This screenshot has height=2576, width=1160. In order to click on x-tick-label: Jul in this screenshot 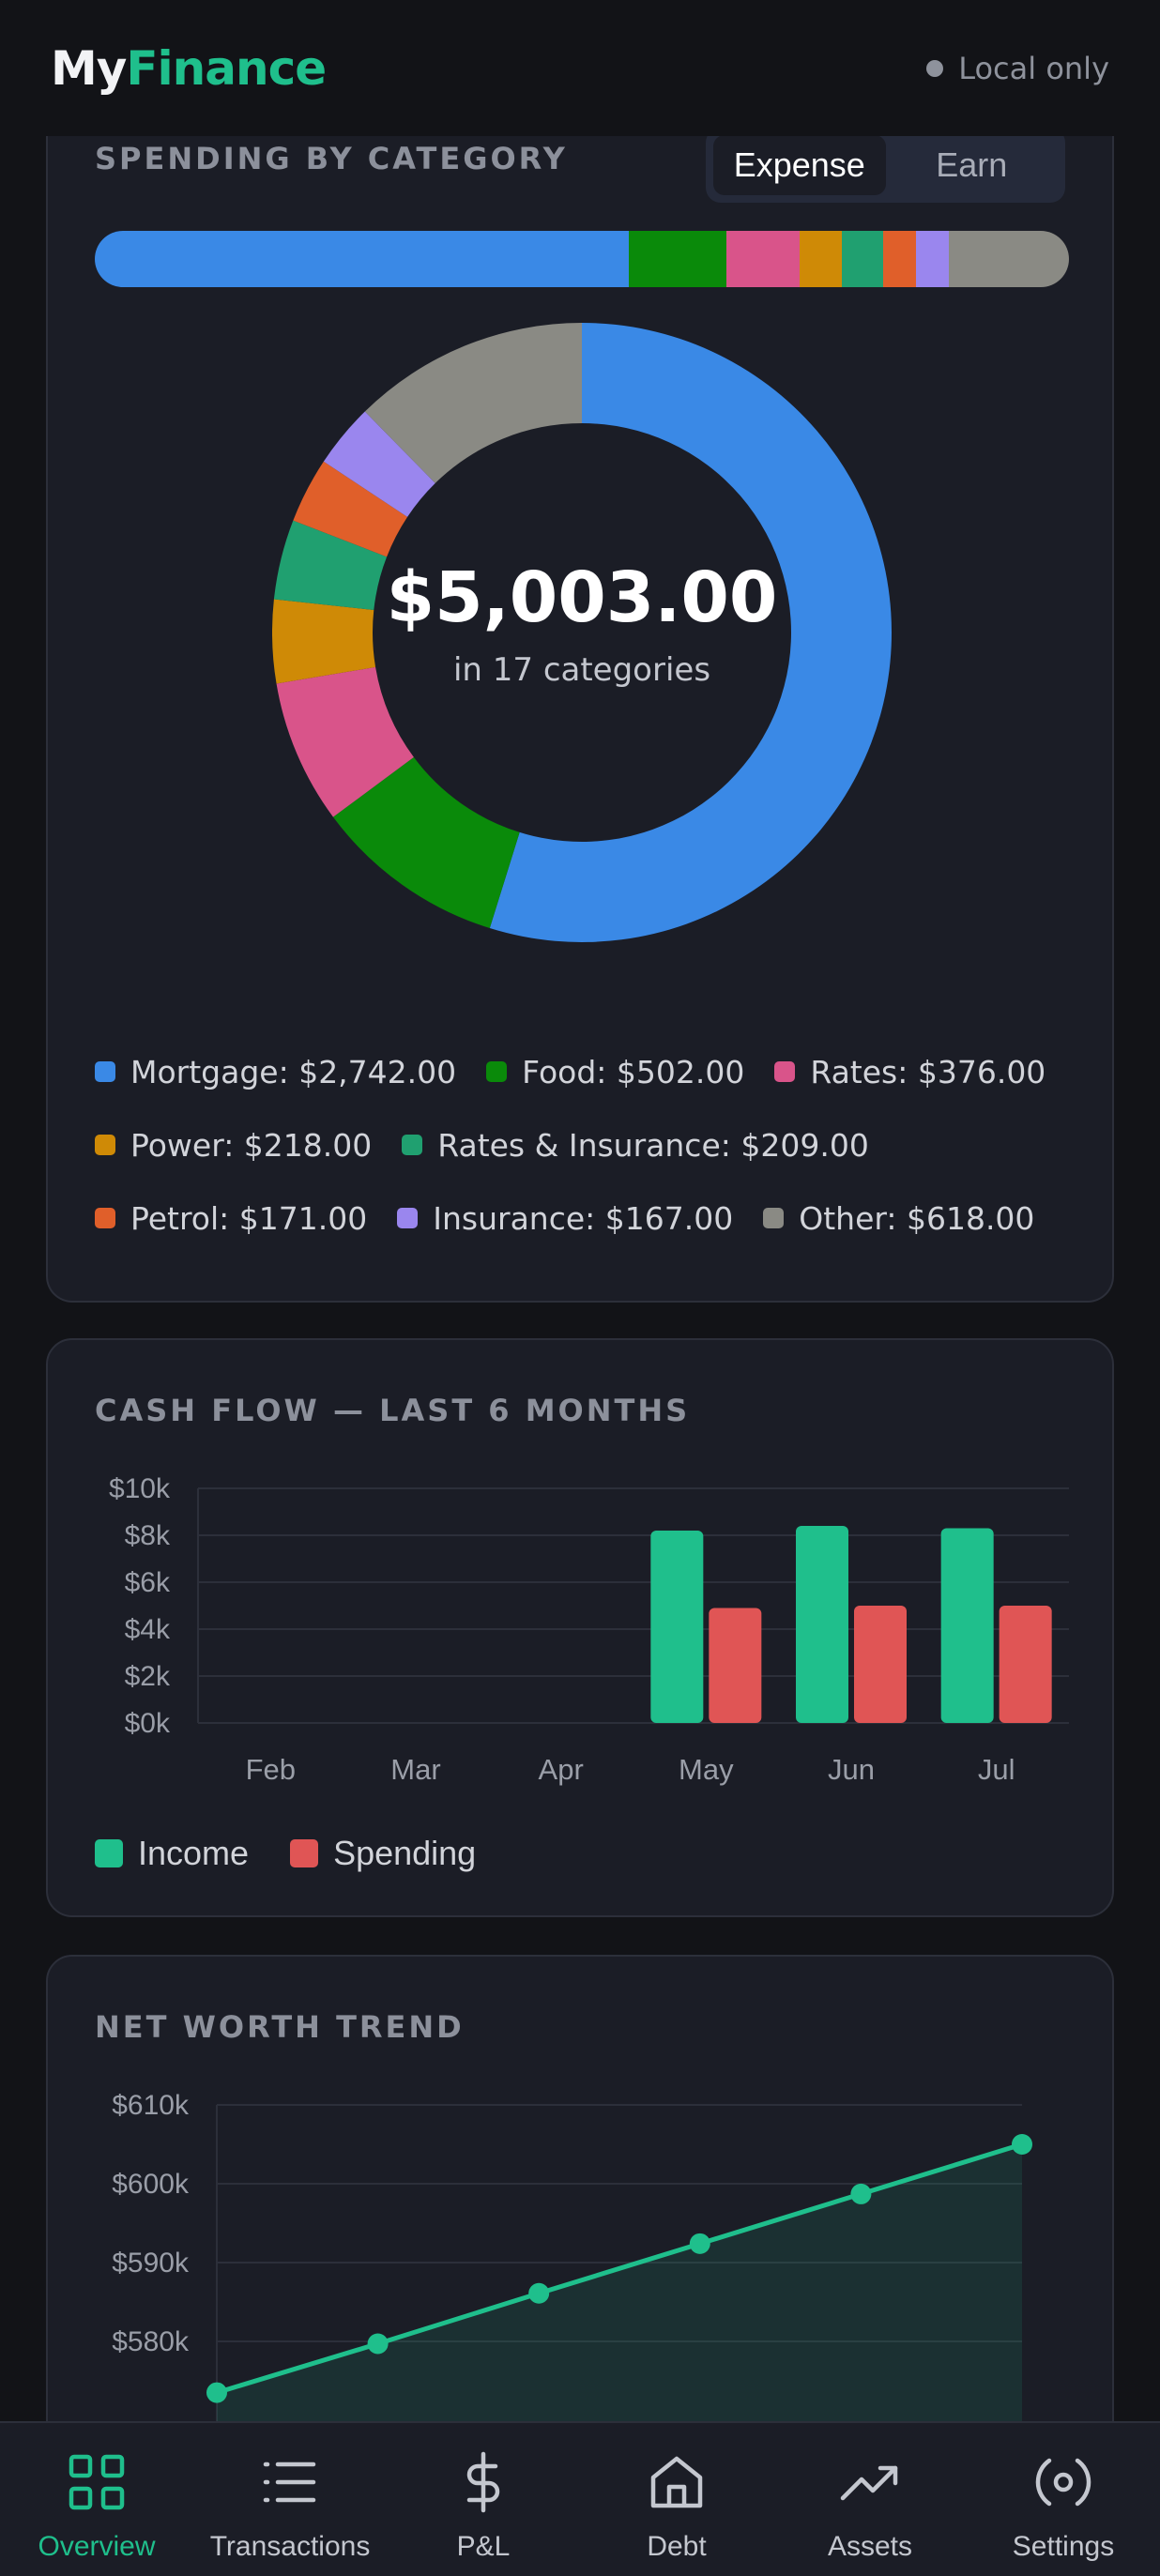, I will do `click(997, 1769)`.